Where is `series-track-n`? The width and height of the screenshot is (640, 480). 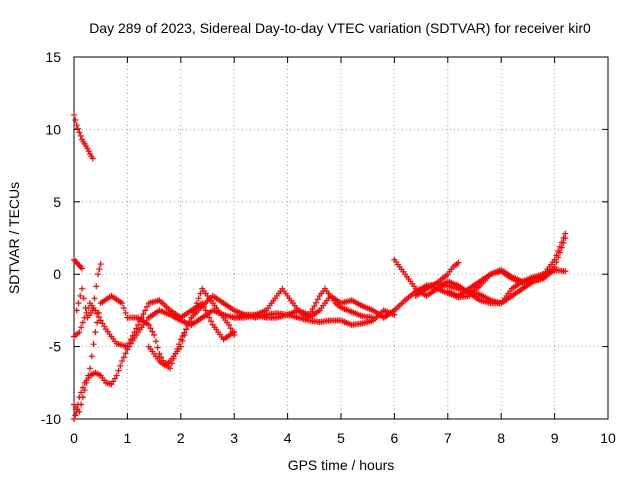 series-track-n is located at coordinates (501, 282).